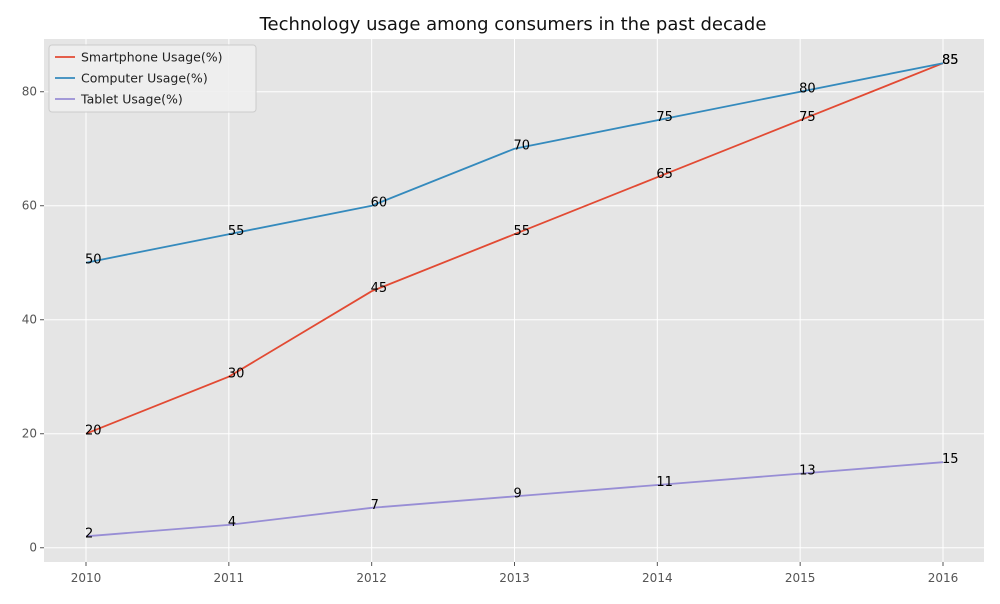 The width and height of the screenshot is (1000, 604). I want to click on data-label: 9, so click(518, 493).